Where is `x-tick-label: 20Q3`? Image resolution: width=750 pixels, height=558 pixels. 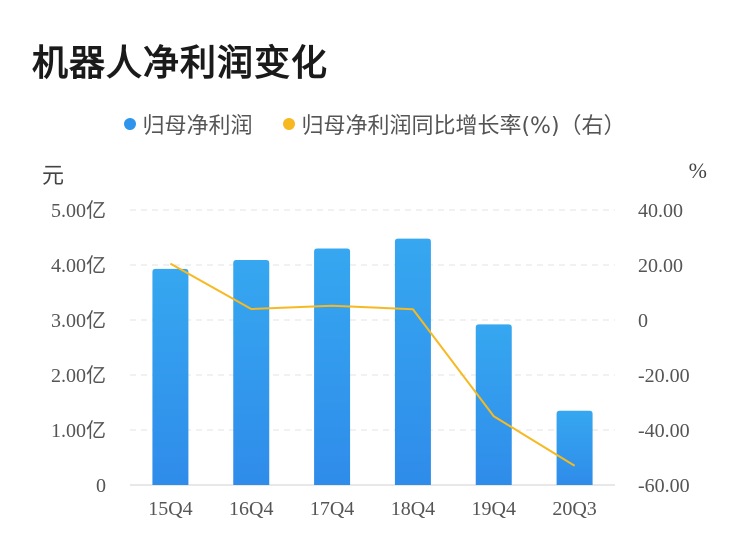
x-tick-label: 20Q3 is located at coordinates (574, 509).